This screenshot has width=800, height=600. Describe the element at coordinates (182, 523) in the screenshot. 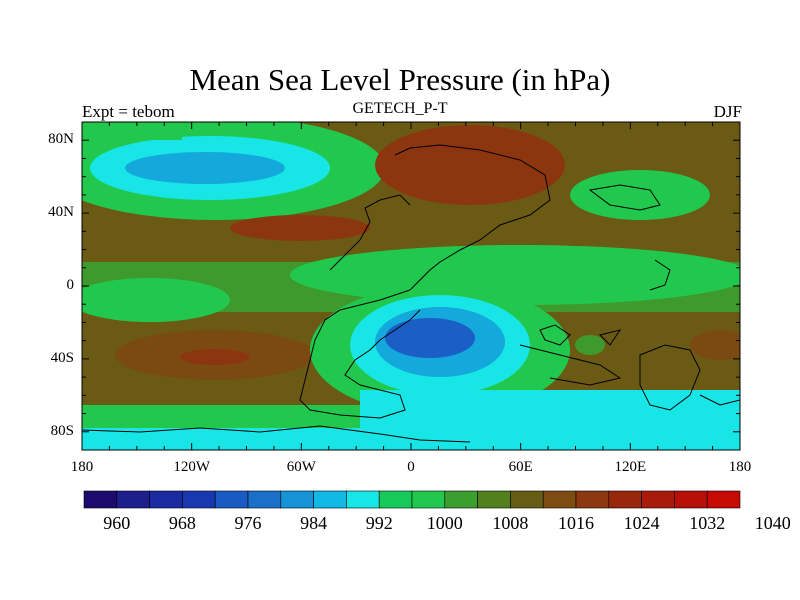

I see `colorbar-label: 968` at that location.